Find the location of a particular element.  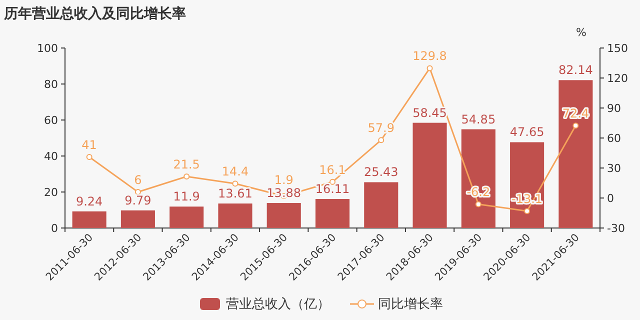

data-label: 41 is located at coordinates (89, 145).